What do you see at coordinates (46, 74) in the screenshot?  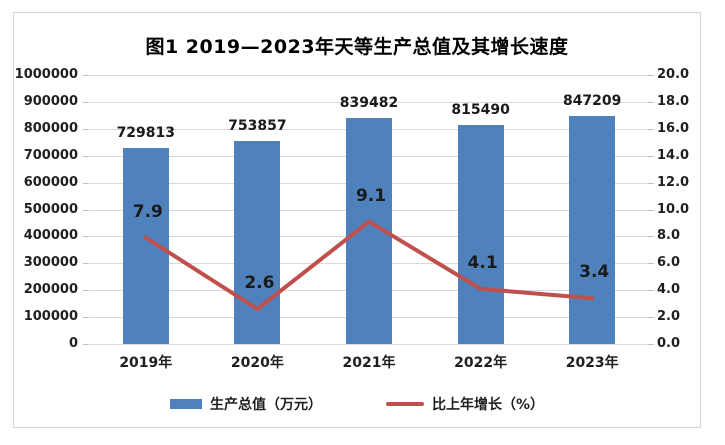 I see `left-axis-tick-label: 1000000` at bounding box center [46, 74].